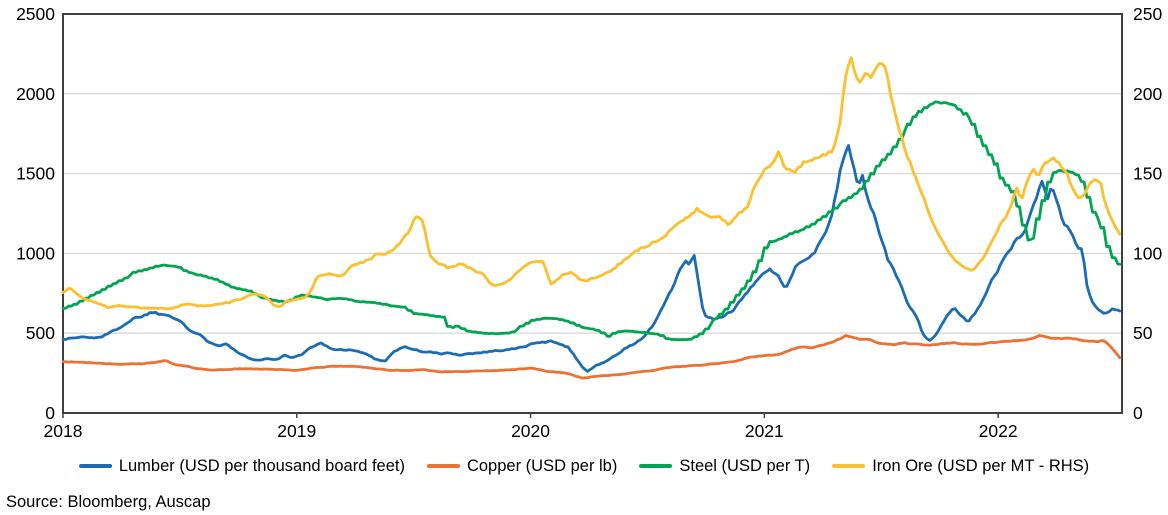  What do you see at coordinates (1147, 253) in the screenshot?
I see `y-axis-right-label: 100` at bounding box center [1147, 253].